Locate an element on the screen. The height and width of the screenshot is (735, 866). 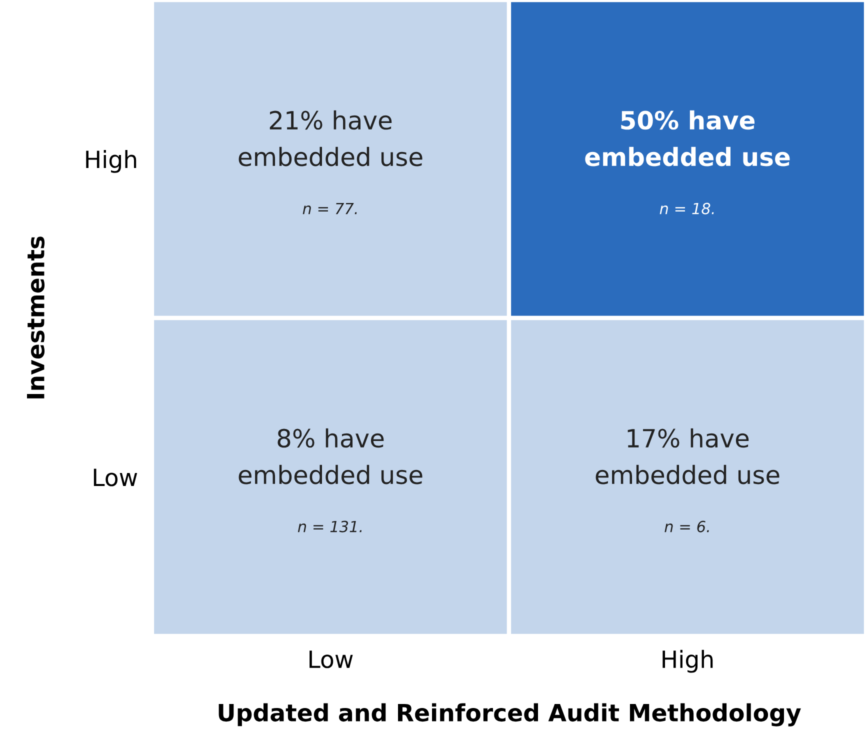
annotation: n = 6. is located at coordinates (686, 526).